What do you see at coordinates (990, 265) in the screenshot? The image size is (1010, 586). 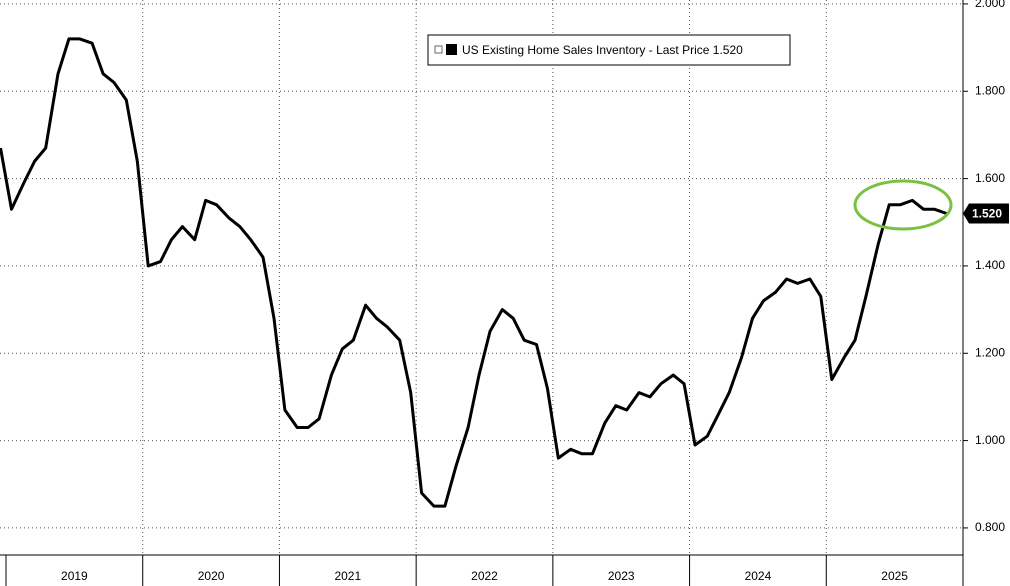 I see `y-tick-label: 1.400` at bounding box center [990, 265].